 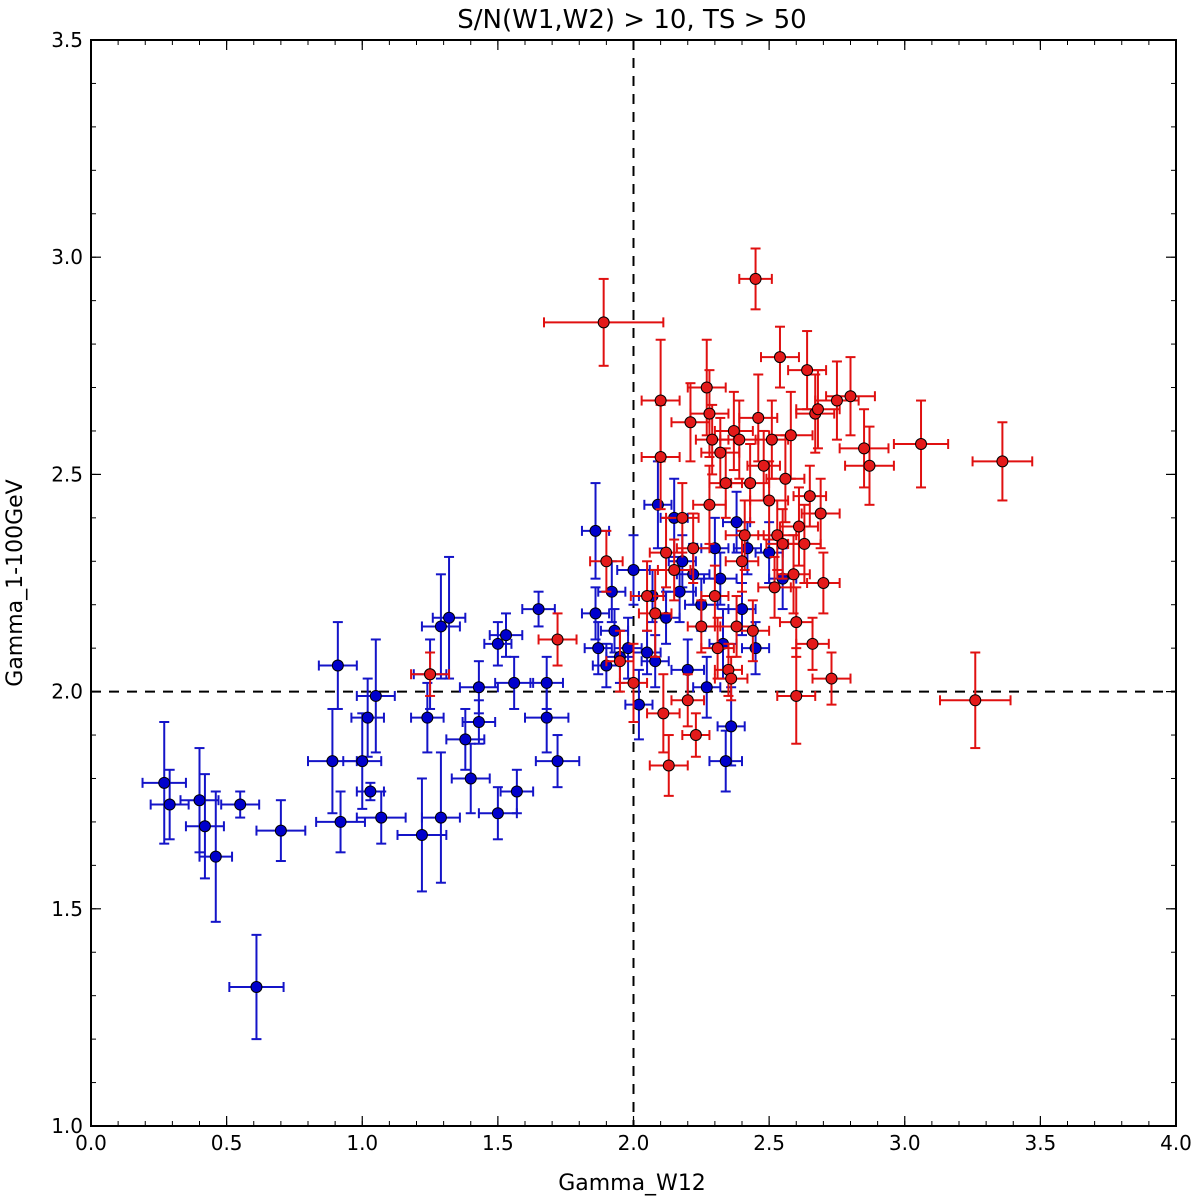 I want to click on x-tick-labels: 0.0 0.5 1.0 1.5 2.0 2.5 3.0 3.5 4.0, so click(x=633, y=1143).